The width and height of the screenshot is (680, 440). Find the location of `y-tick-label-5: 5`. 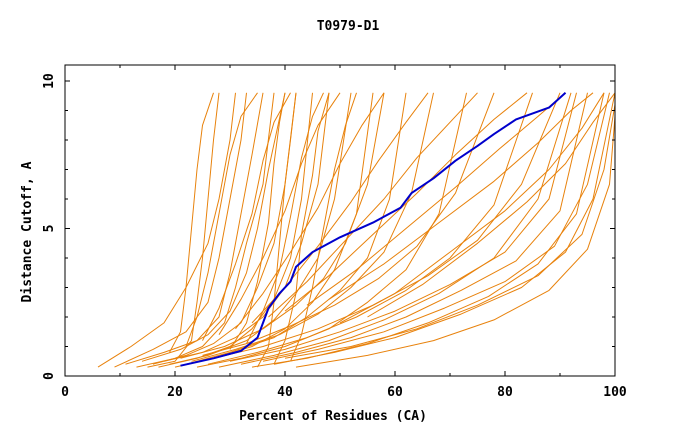

y-tick-label-5: 5 is located at coordinates (49, 229).